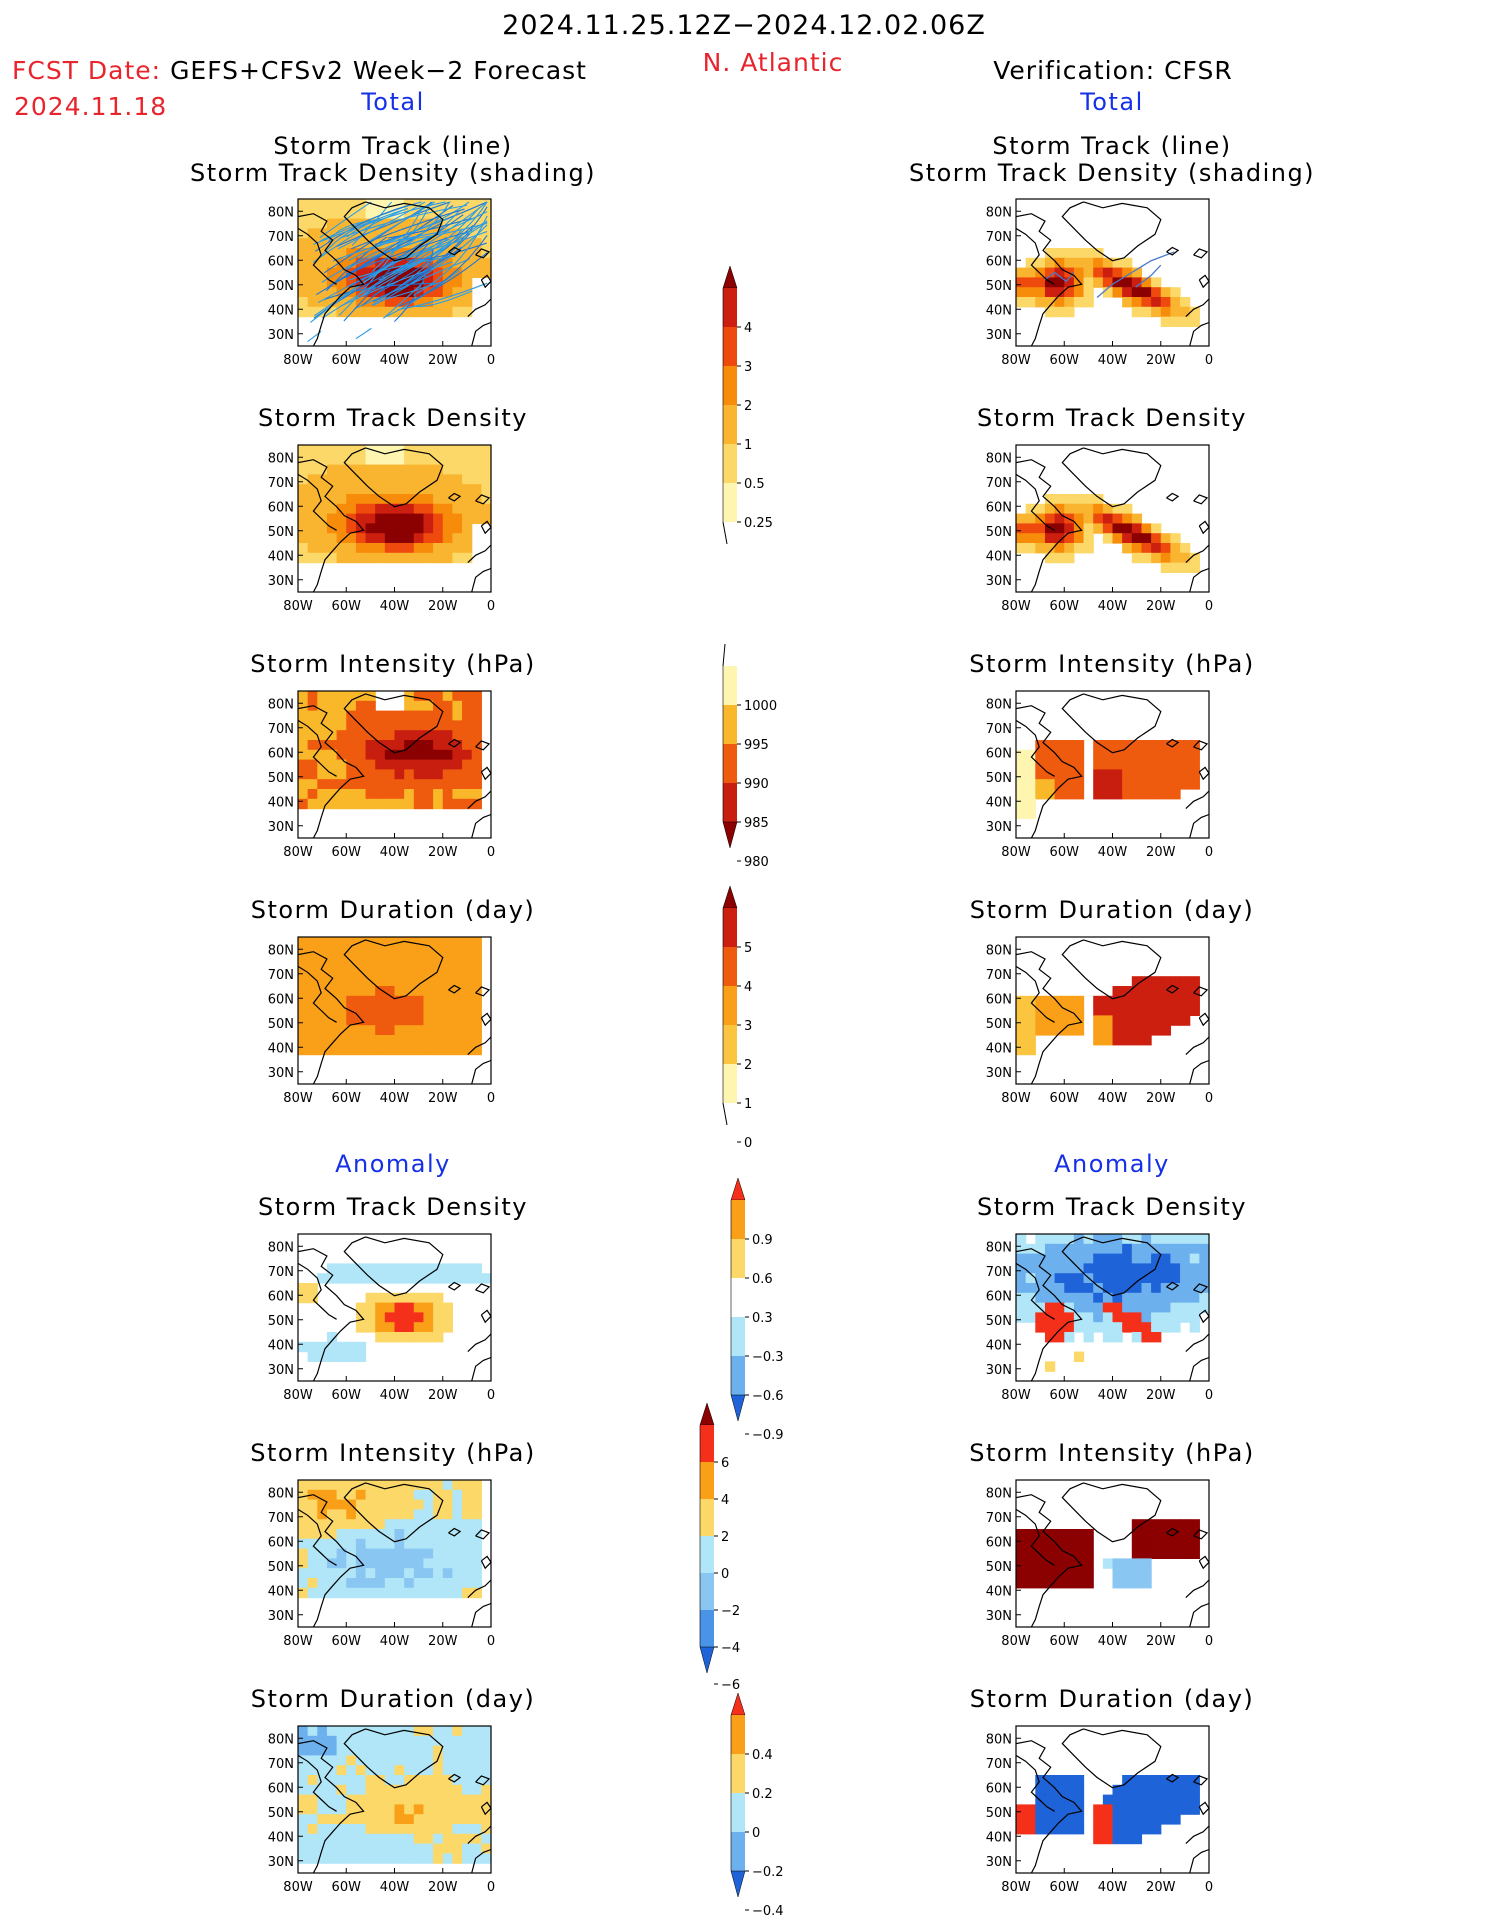 The width and height of the screenshot is (1487, 1925). I want to click on lat-label: 60N, so click(281, 1542).